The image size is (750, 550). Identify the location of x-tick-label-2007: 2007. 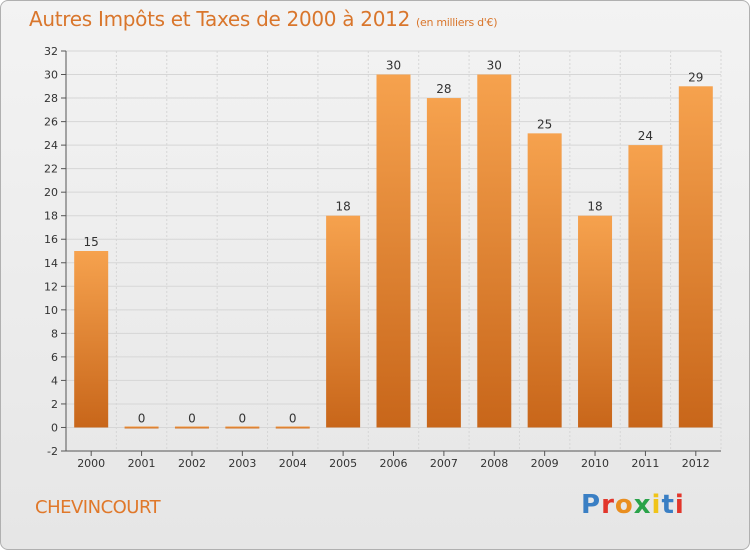
(444, 463).